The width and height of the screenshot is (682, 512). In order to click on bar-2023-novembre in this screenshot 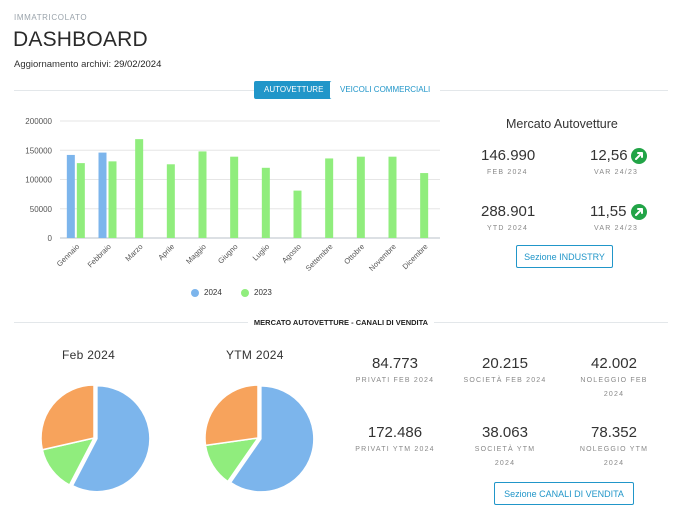, I will do `click(392, 197)`.